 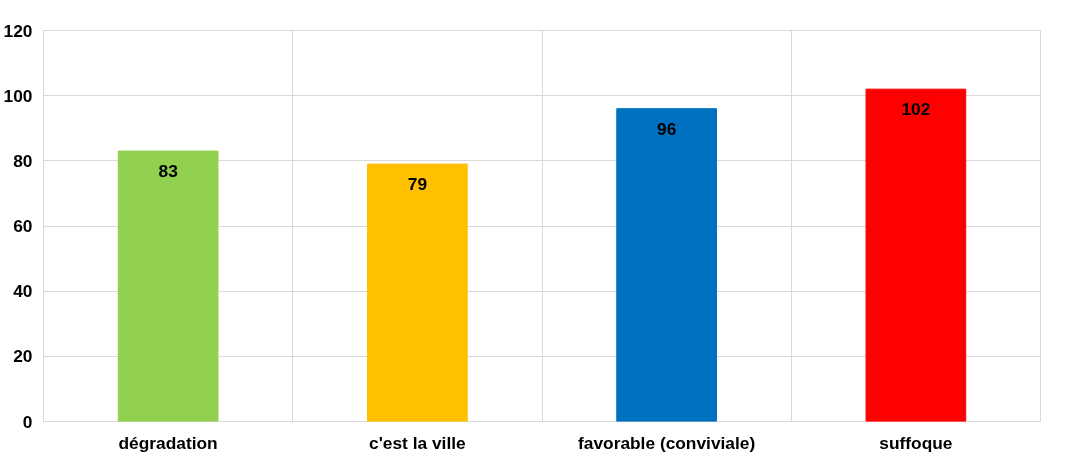 What do you see at coordinates (18, 95) in the screenshot?
I see `y-tick-label: 100` at bounding box center [18, 95].